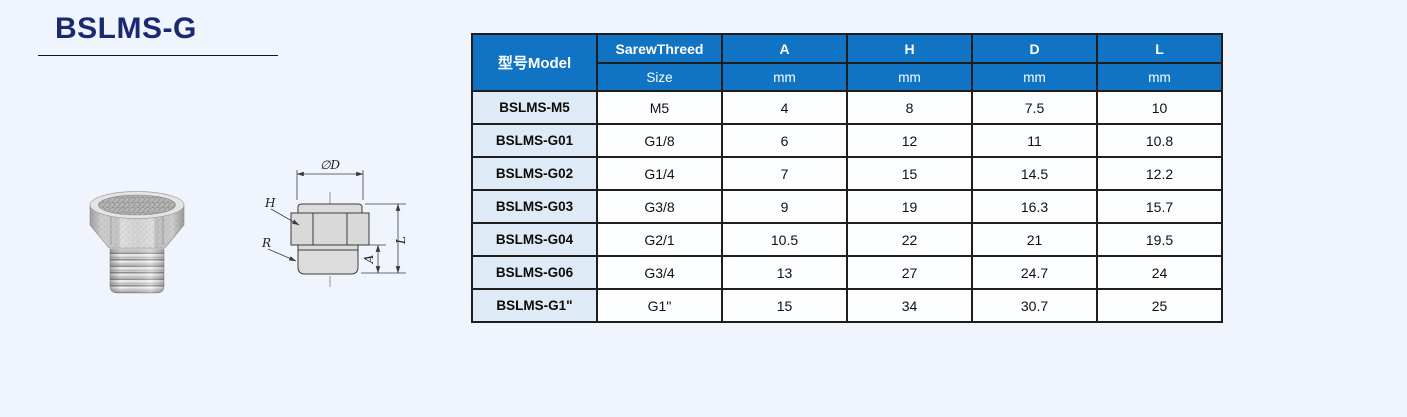 The height and width of the screenshot is (417, 1407). Describe the element at coordinates (534, 62) in the screenshot. I see `header-model: 型号Model` at that location.